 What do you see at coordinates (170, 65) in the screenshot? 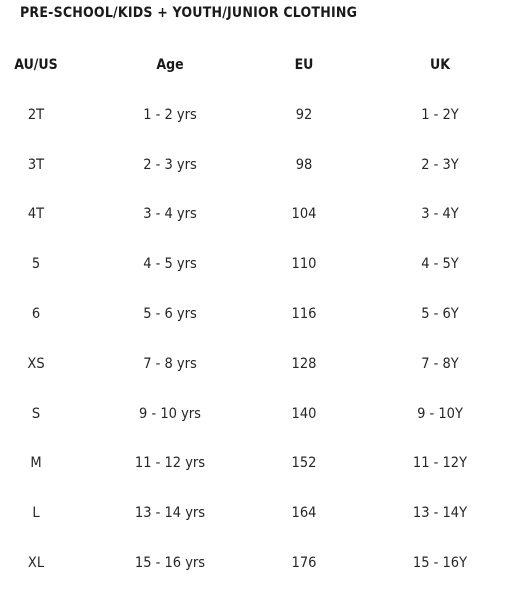
I see `column-header-age: Age` at bounding box center [170, 65].